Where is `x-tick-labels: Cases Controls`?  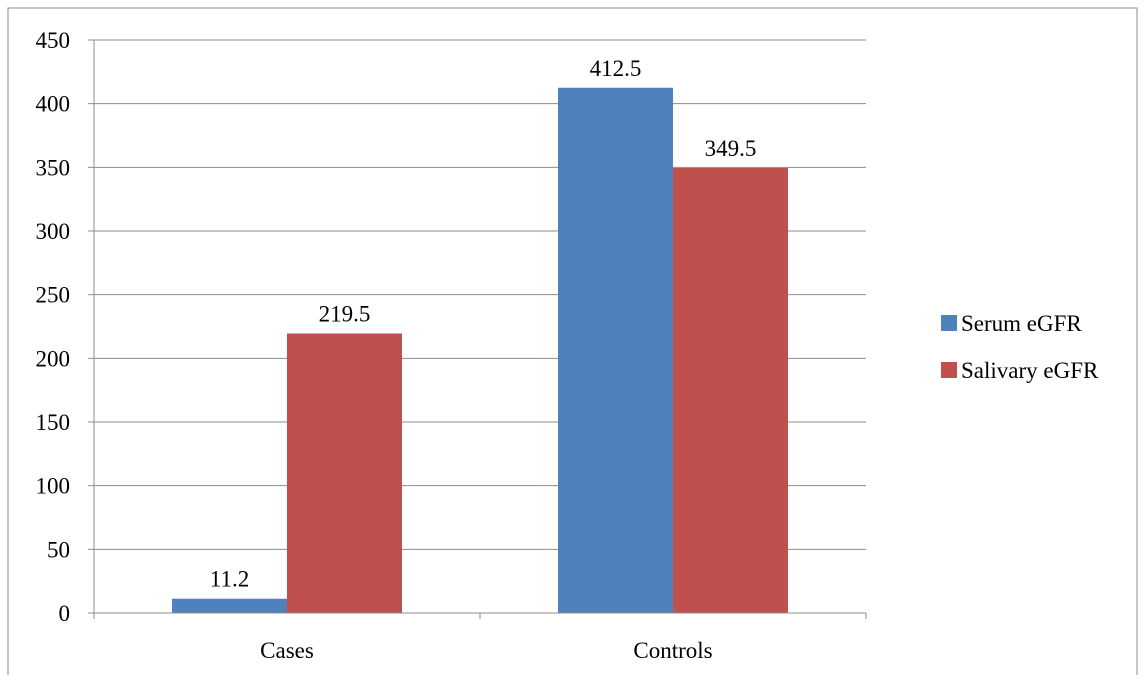 x-tick-labels: Cases Controls is located at coordinates (486, 650).